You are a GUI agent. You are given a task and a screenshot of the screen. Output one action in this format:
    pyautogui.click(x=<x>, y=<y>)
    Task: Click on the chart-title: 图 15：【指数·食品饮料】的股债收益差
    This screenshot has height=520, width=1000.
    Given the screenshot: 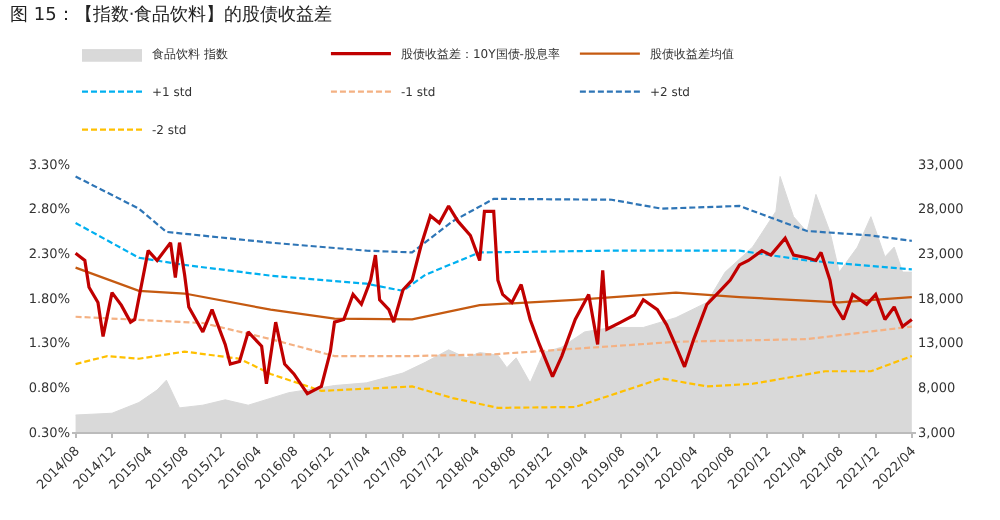 What is the action you would take?
    pyautogui.click(x=171, y=15)
    